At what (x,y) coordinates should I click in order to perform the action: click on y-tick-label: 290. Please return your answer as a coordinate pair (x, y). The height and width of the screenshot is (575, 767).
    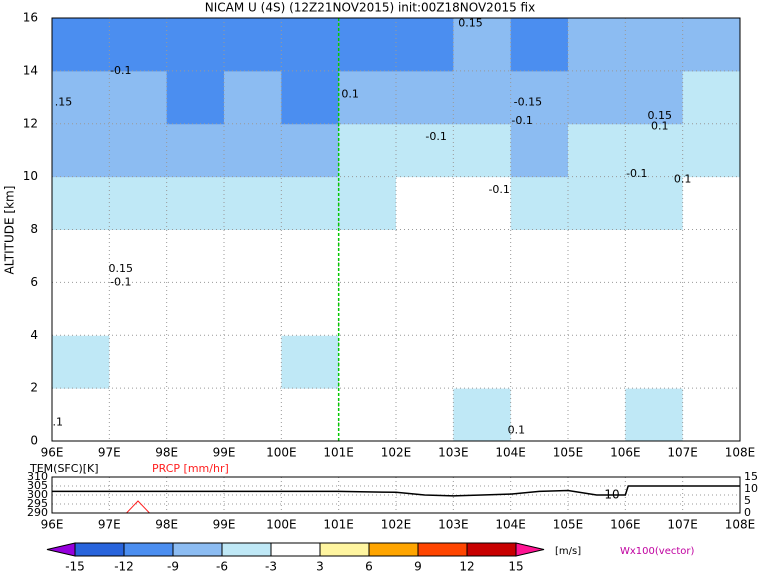
    Looking at the image, I should click on (37, 512).